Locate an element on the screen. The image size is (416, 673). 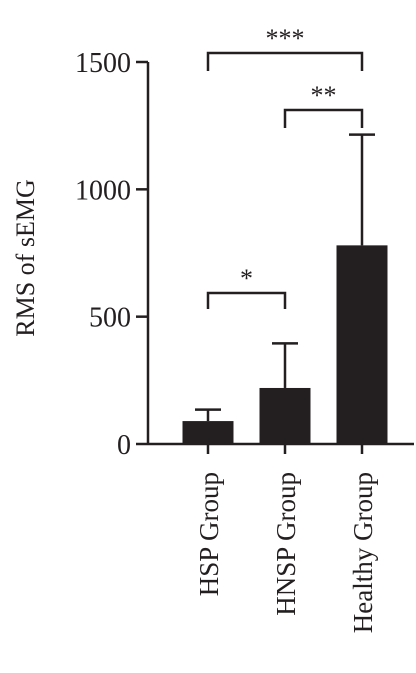
y-ticks: 0 500 1000 1500 is located at coordinates (111, 254).